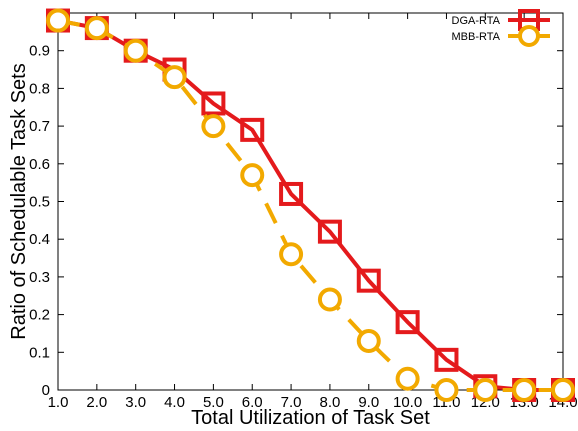 This screenshot has width=578, height=431. What do you see at coordinates (58, 402) in the screenshot?
I see `x-tick-label: 1.0` at bounding box center [58, 402].